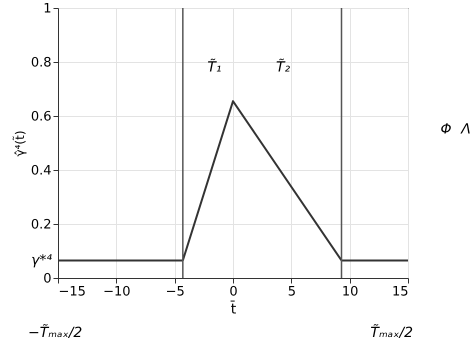 This screenshot has width=474, height=338. I want to click on text: −T̃ₘₐₓ/2, so click(55, 330).